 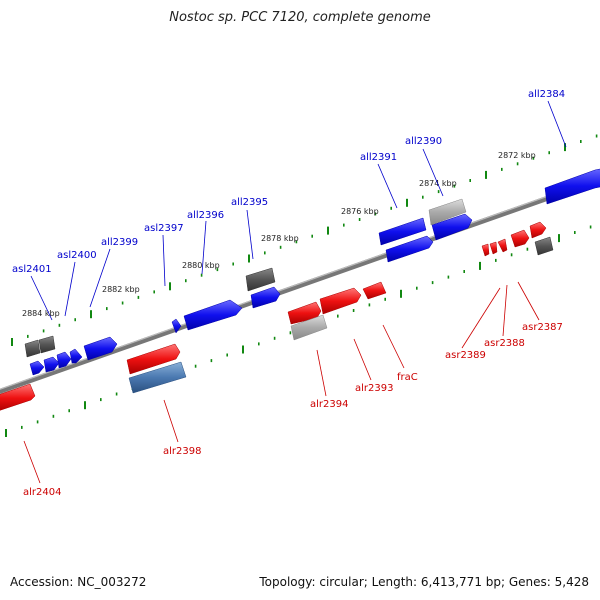 I want to click on gene-all2390, so click(x=452, y=227).